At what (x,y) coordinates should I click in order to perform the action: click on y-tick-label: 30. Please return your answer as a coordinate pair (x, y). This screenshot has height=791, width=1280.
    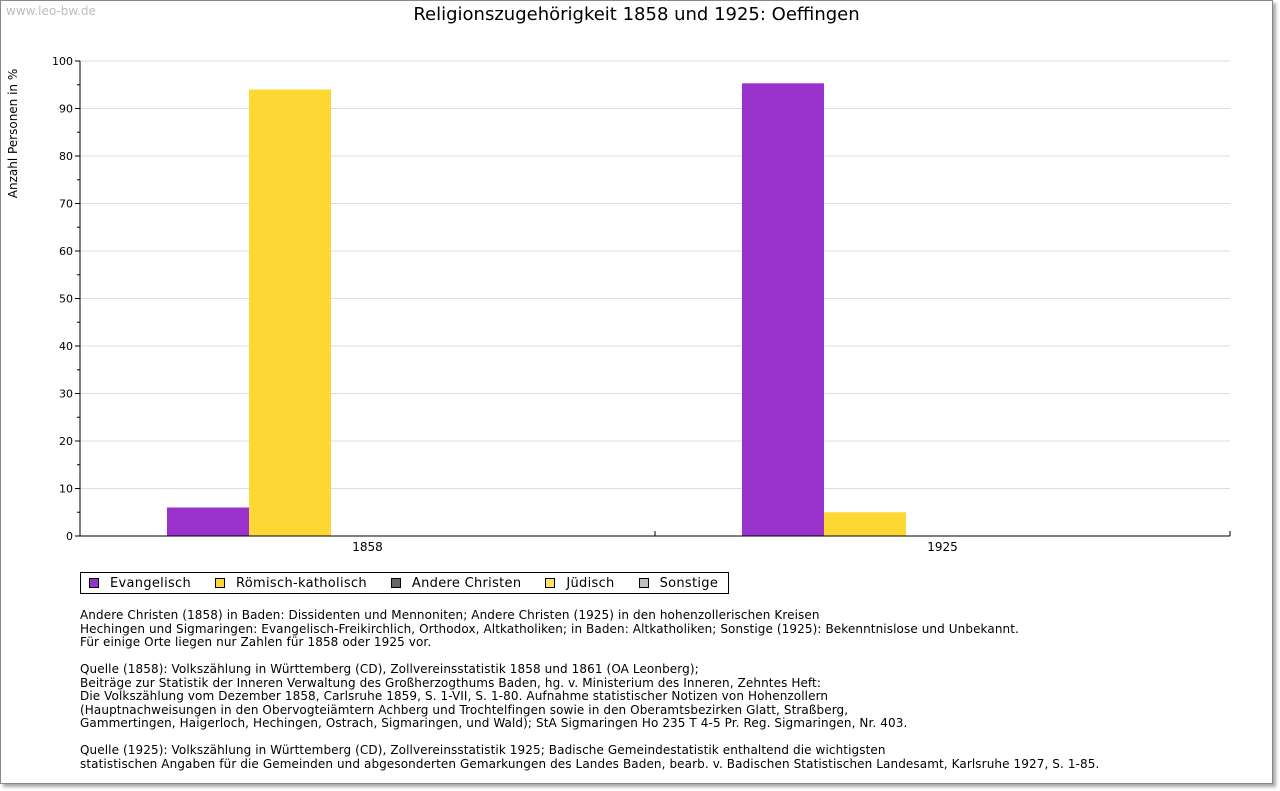
    Looking at the image, I should click on (66, 394).